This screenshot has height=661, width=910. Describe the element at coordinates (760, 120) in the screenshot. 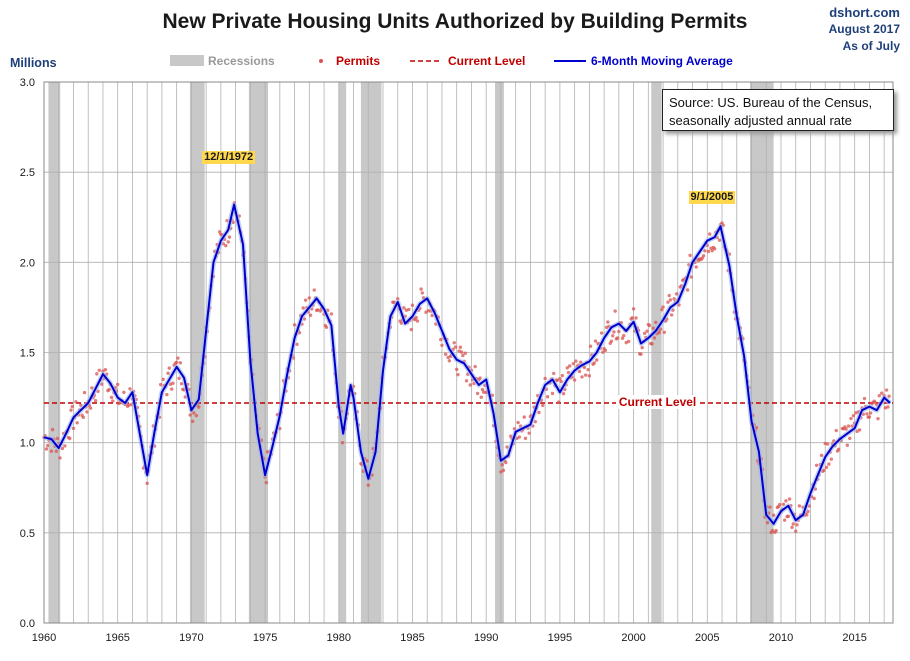

I see `source-note-line-2: seasonally adjusted annual rate` at that location.